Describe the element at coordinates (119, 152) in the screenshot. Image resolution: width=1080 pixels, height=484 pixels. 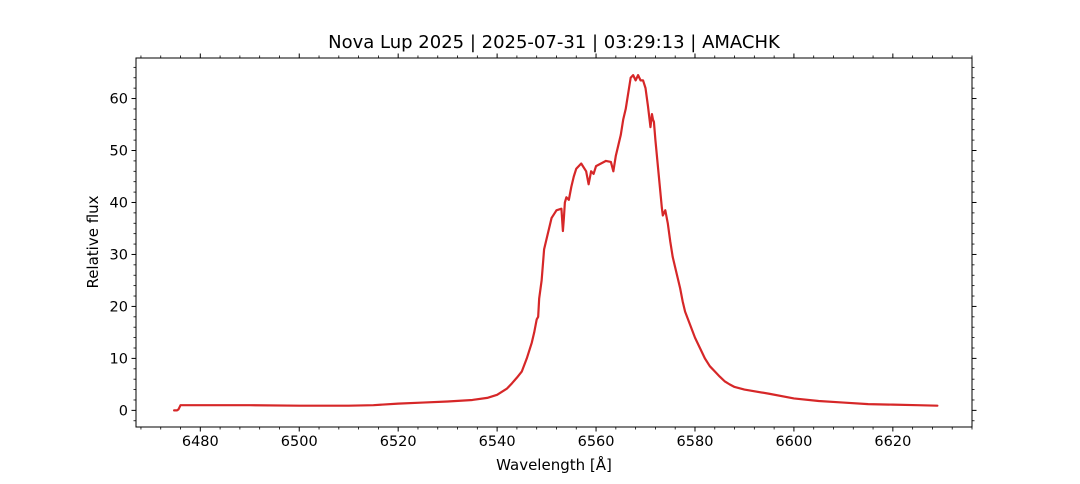
I see `y-tick-label: 50` at that location.